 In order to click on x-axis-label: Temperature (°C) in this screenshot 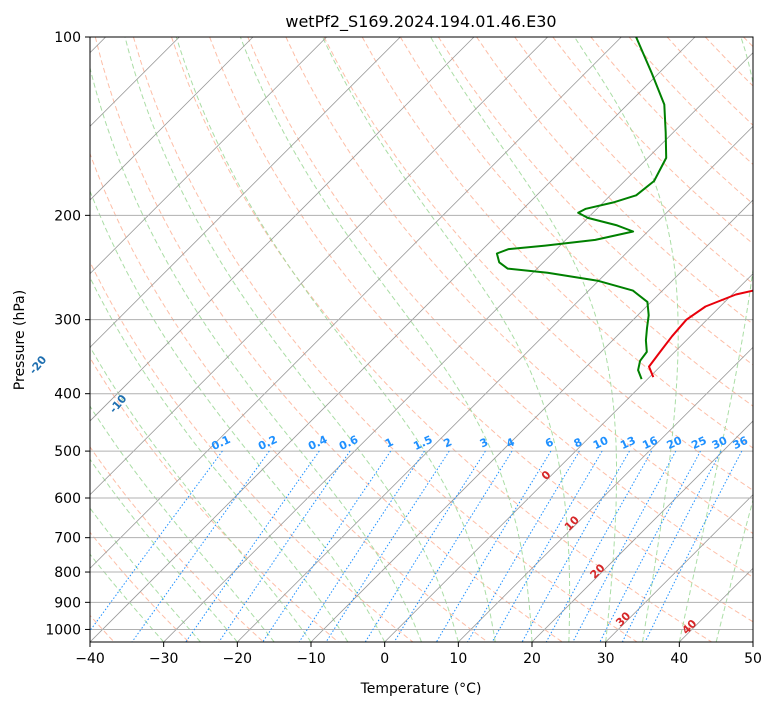, I will do `click(421, 689)`.